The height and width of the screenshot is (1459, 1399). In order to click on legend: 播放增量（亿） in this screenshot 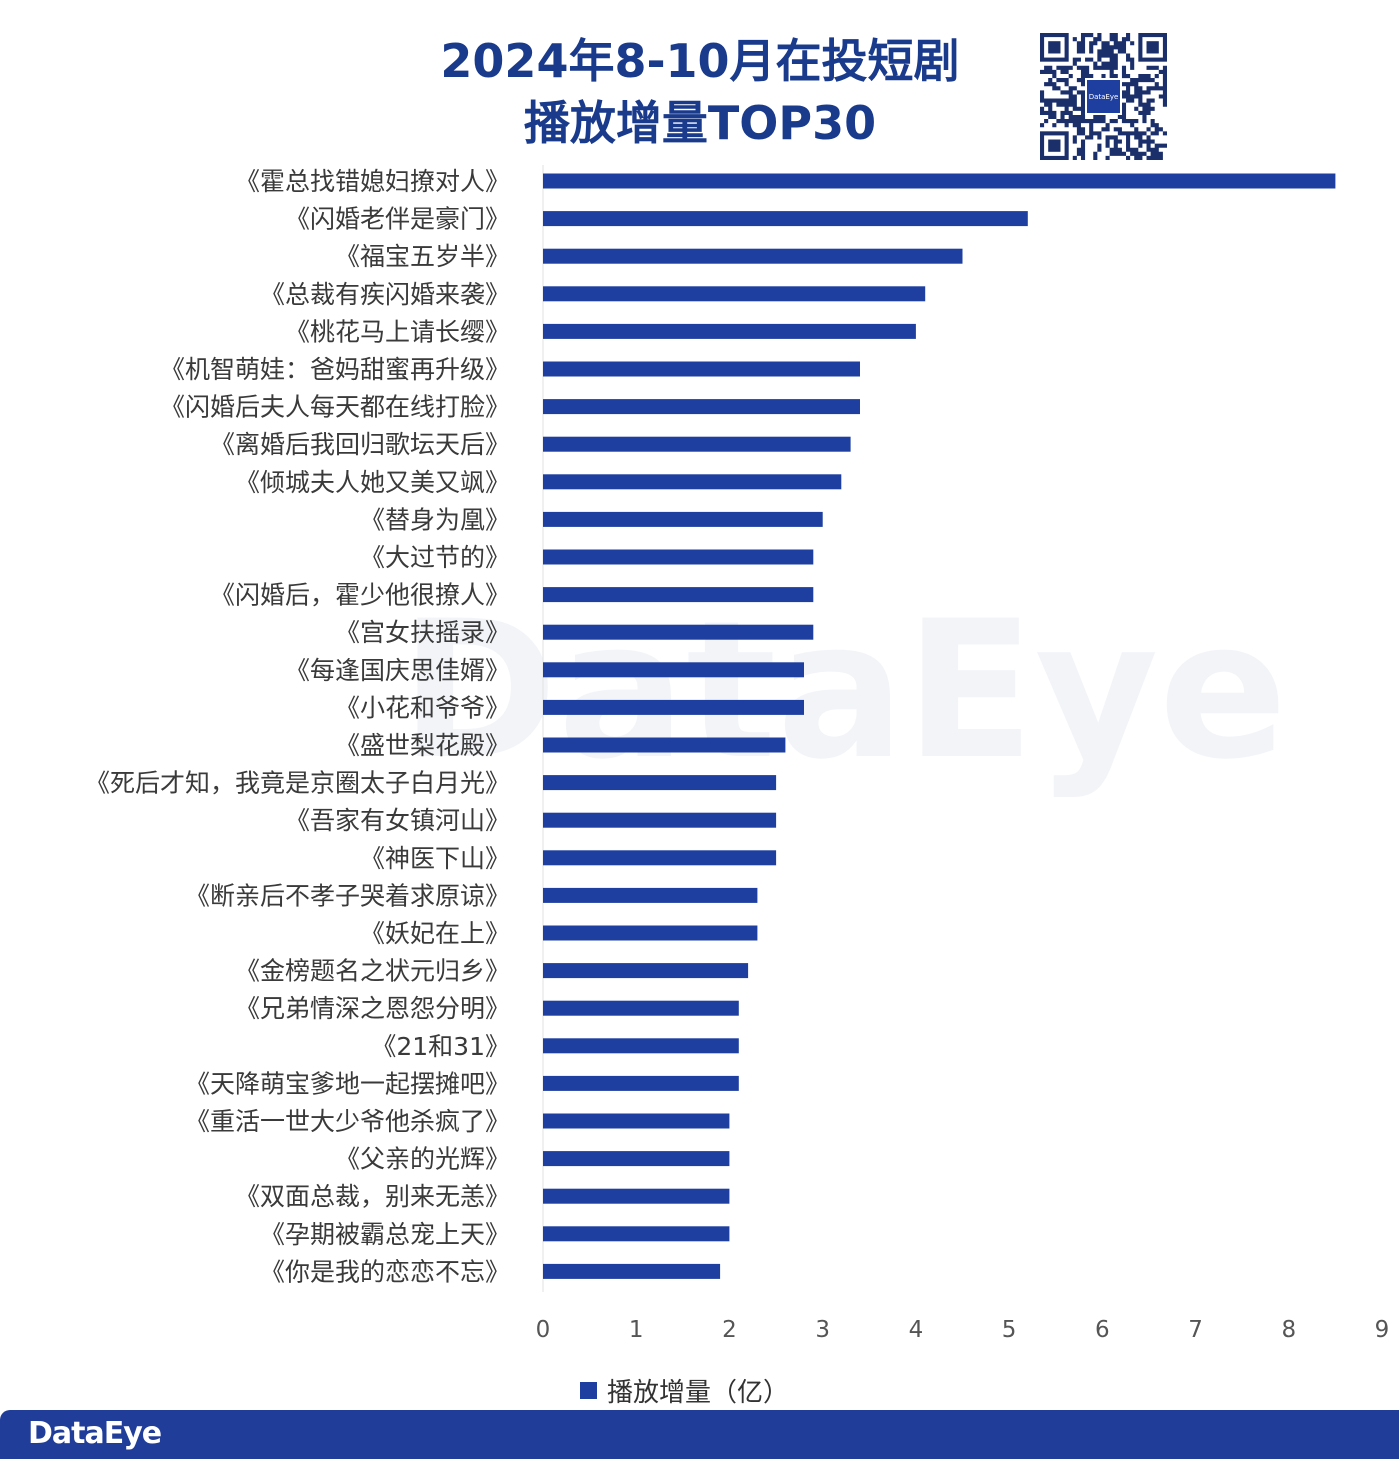, I will do `click(684, 1390)`.